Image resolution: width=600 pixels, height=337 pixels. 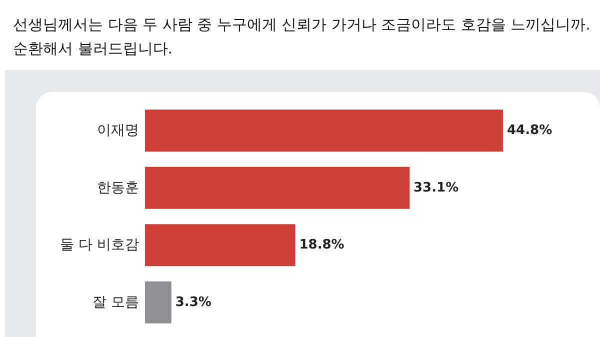 I want to click on data-label: 33.1%, so click(x=436, y=188).